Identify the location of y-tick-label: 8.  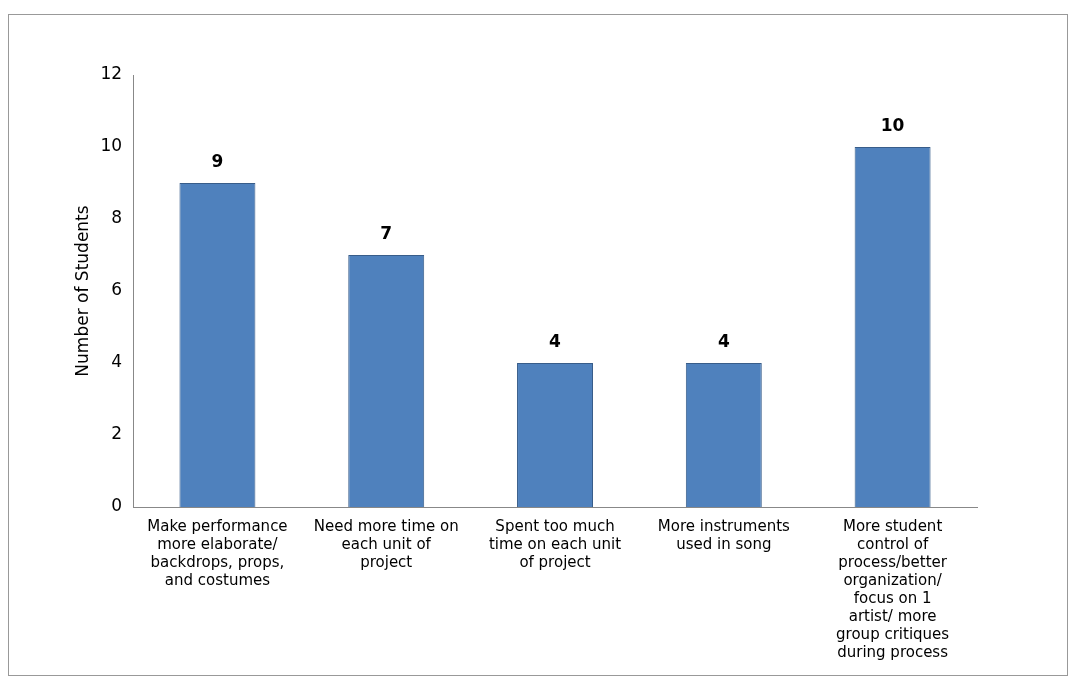
(117, 217).